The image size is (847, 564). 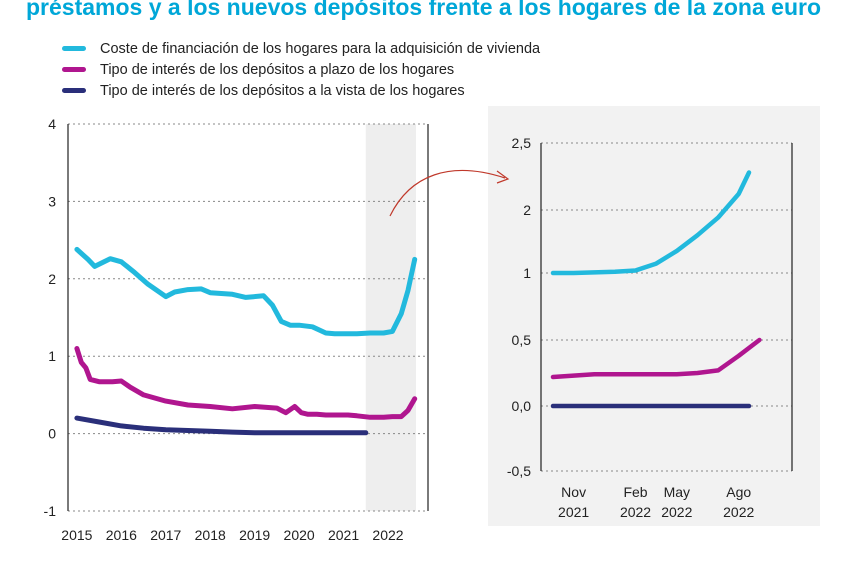 I want to click on y-tick-label: 0,5, so click(x=522, y=340).